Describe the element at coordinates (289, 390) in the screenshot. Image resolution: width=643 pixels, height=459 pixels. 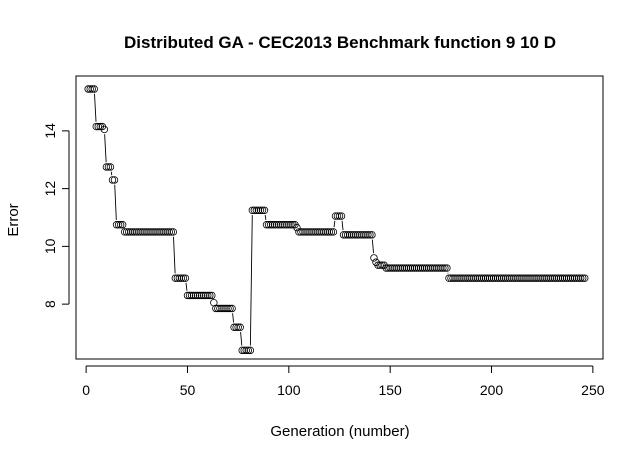
I see `x-tick-label: 100` at that location.